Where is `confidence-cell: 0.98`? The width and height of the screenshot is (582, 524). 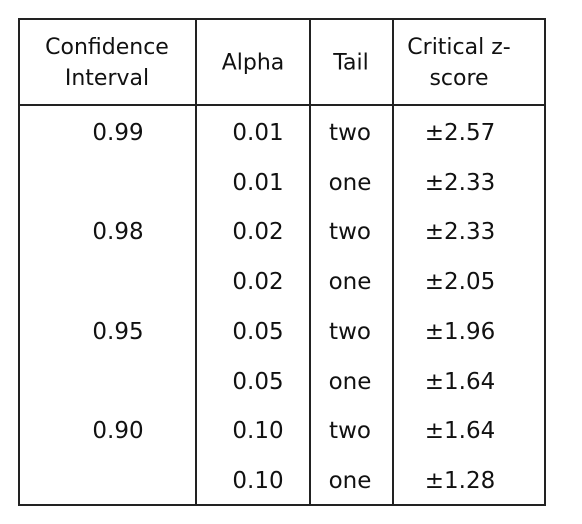
confidence-cell: 0.98 is located at coordinates (118, 232).